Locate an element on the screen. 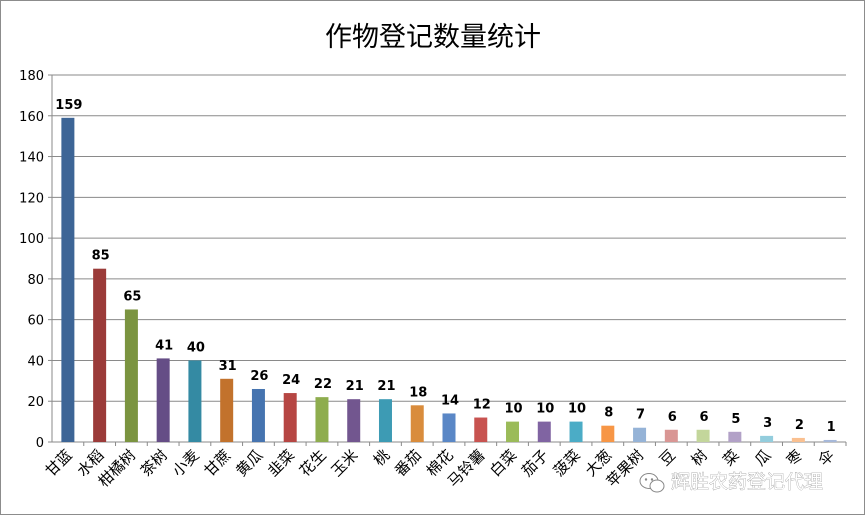 Image resolution: width=865 pixels, height=515 pixels. data-label: 3 is located at coordinates (767, 423).